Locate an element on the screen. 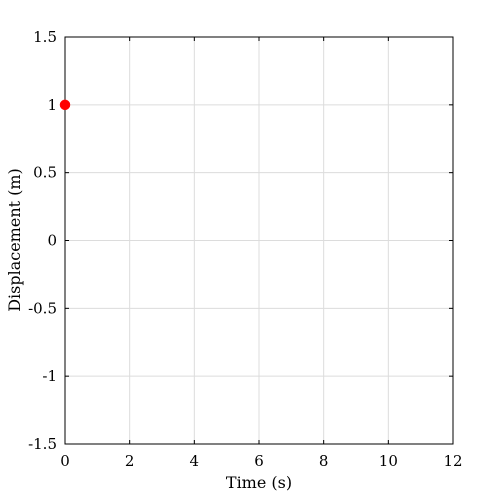 This screenshot has height=500, width=500. y-tick-label: 0 is located at coordinates (52, 241).